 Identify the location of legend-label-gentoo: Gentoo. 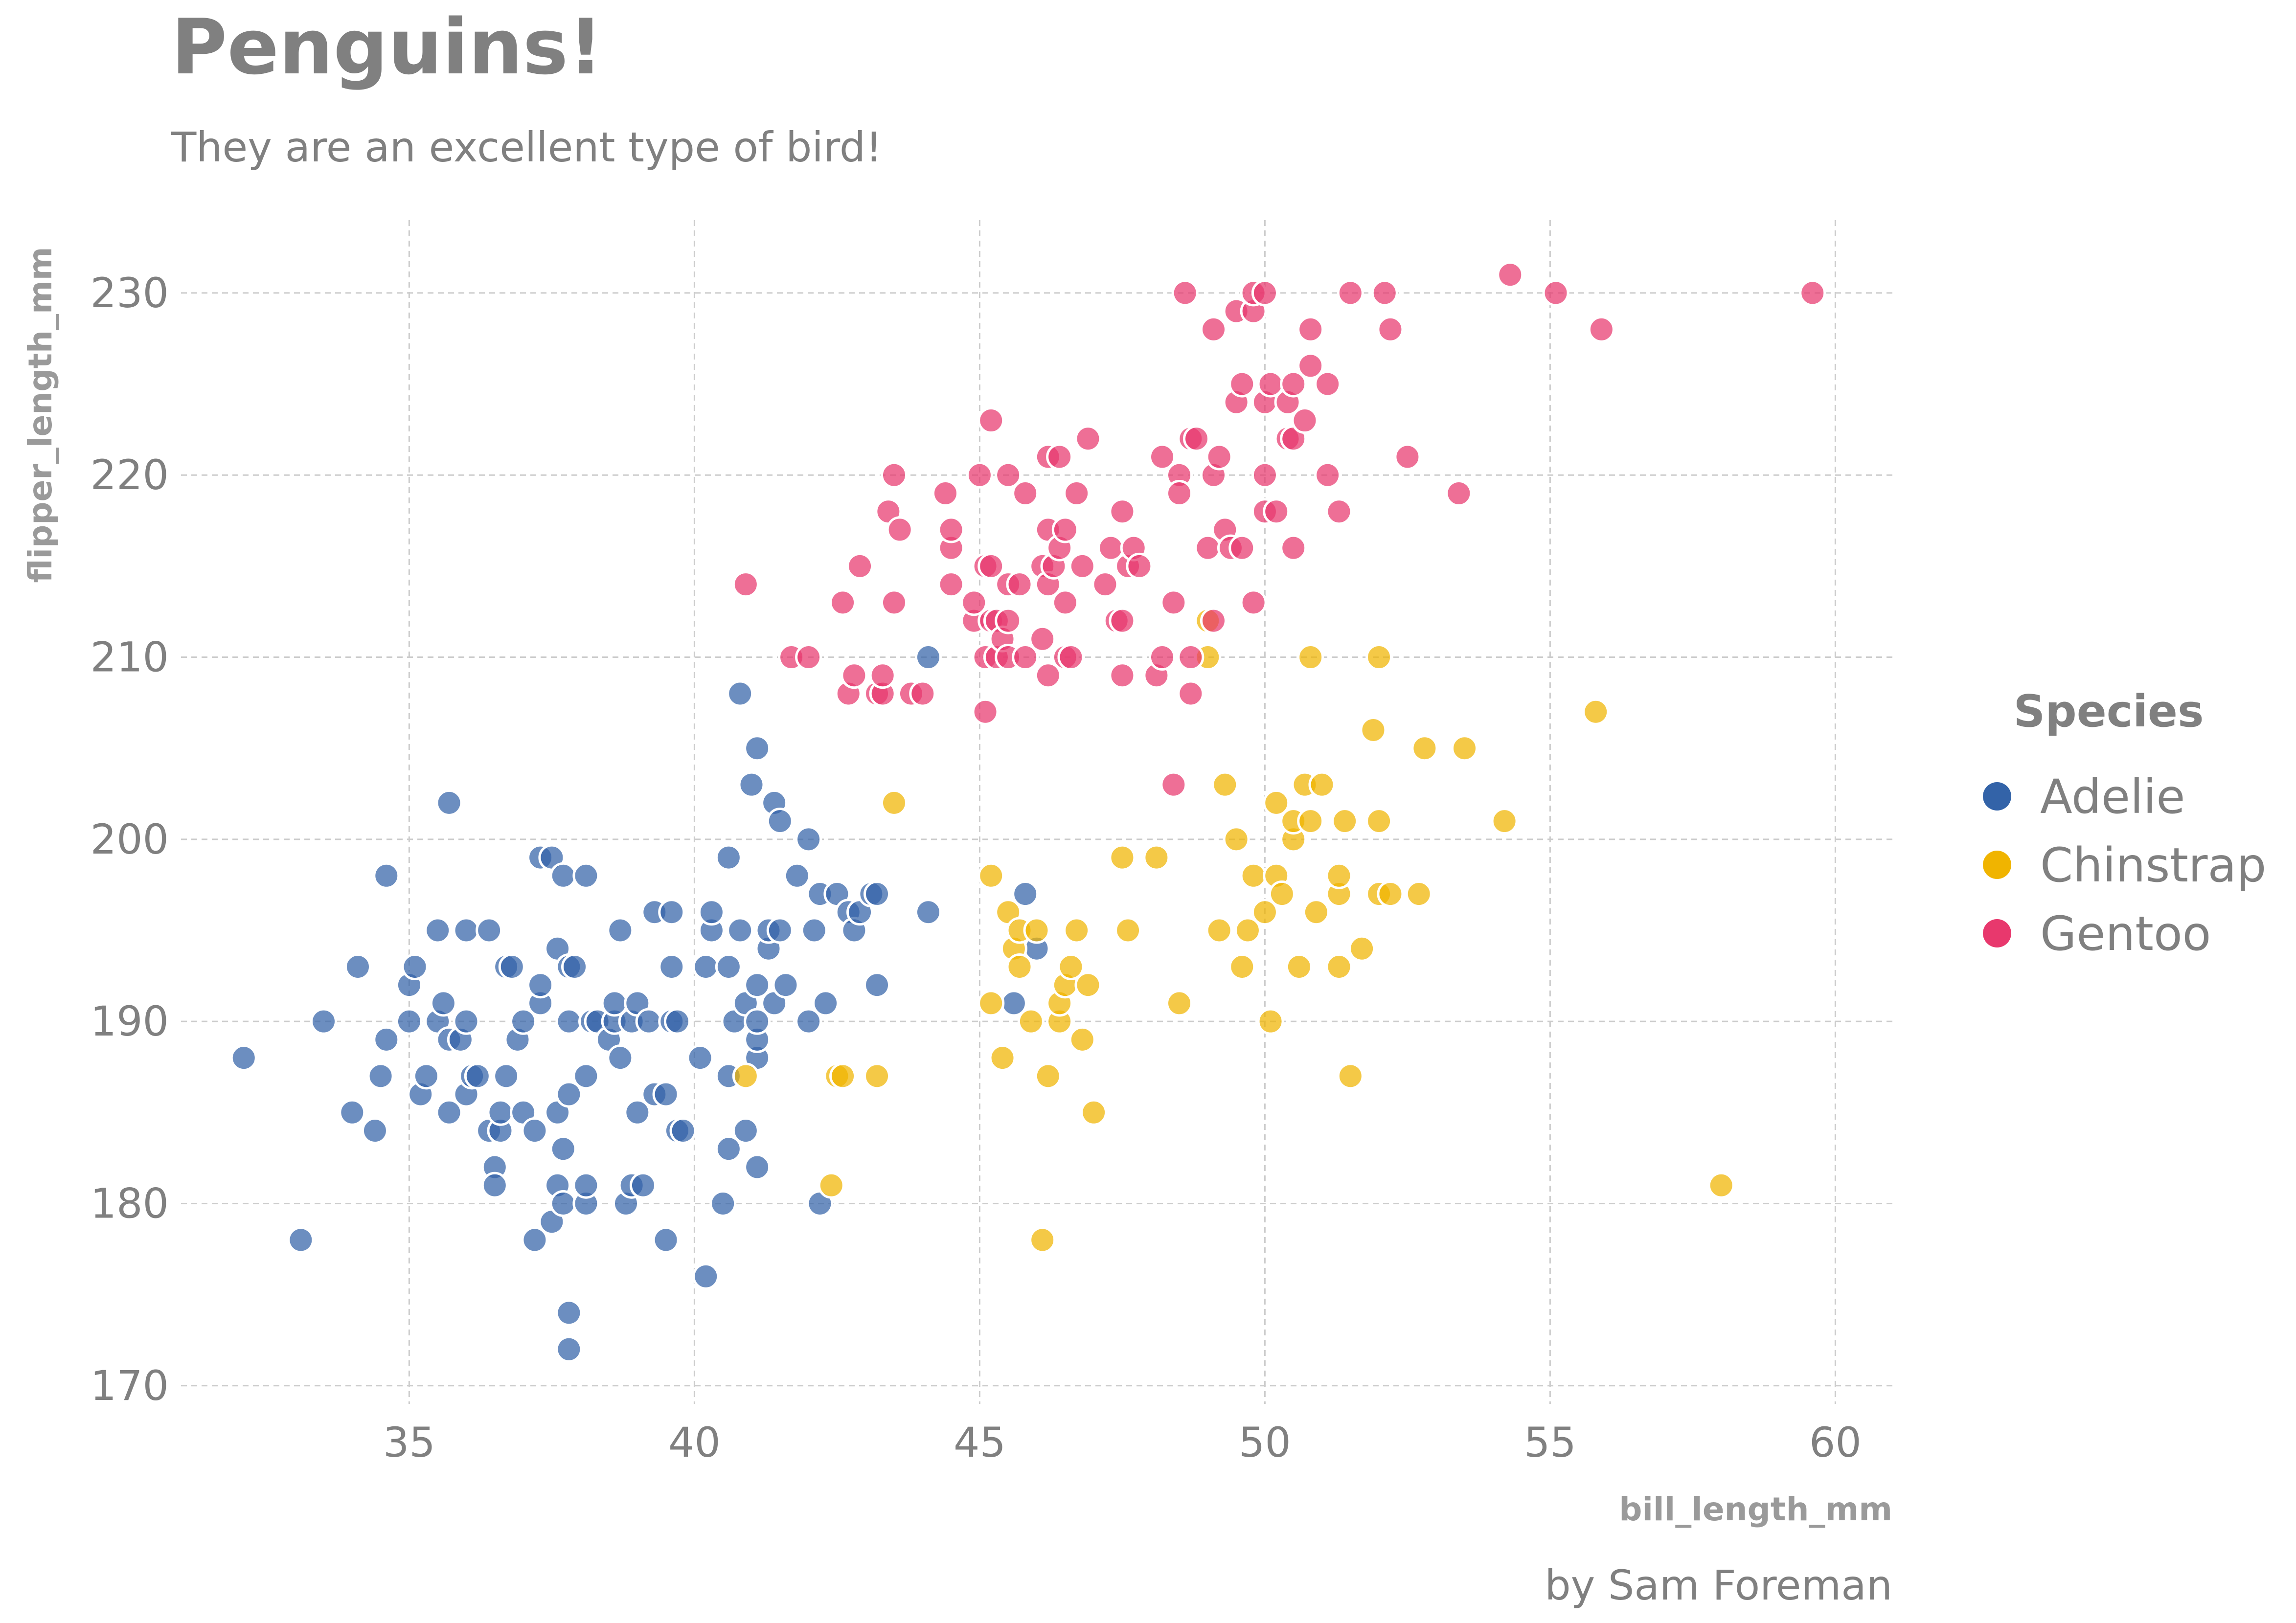
(2125, 933).